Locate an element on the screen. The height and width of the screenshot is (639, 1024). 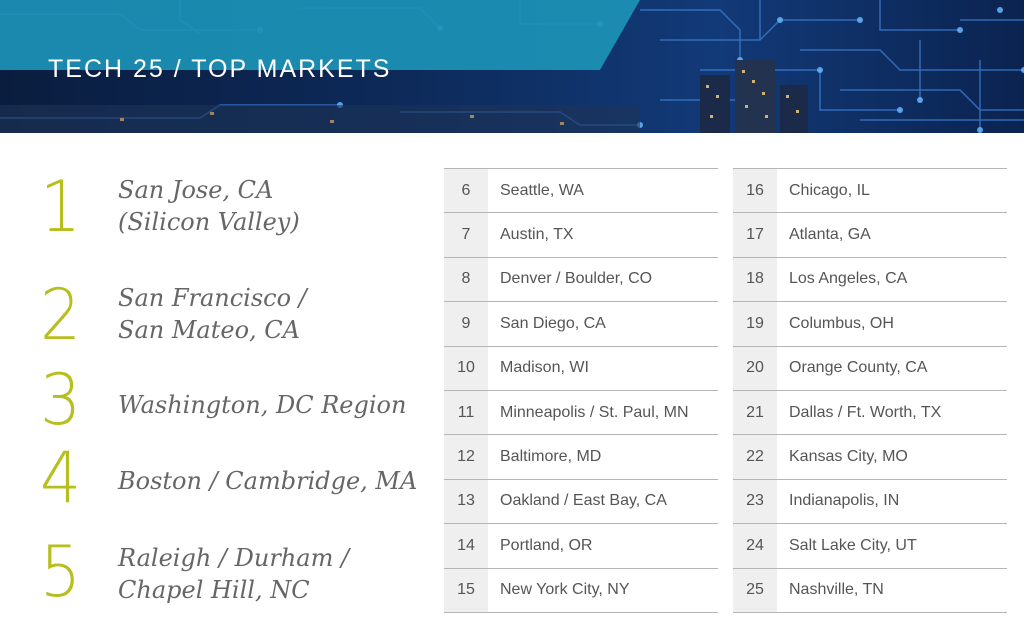
table-row: 7 Austin, TX is located at coordinates (581, 234).